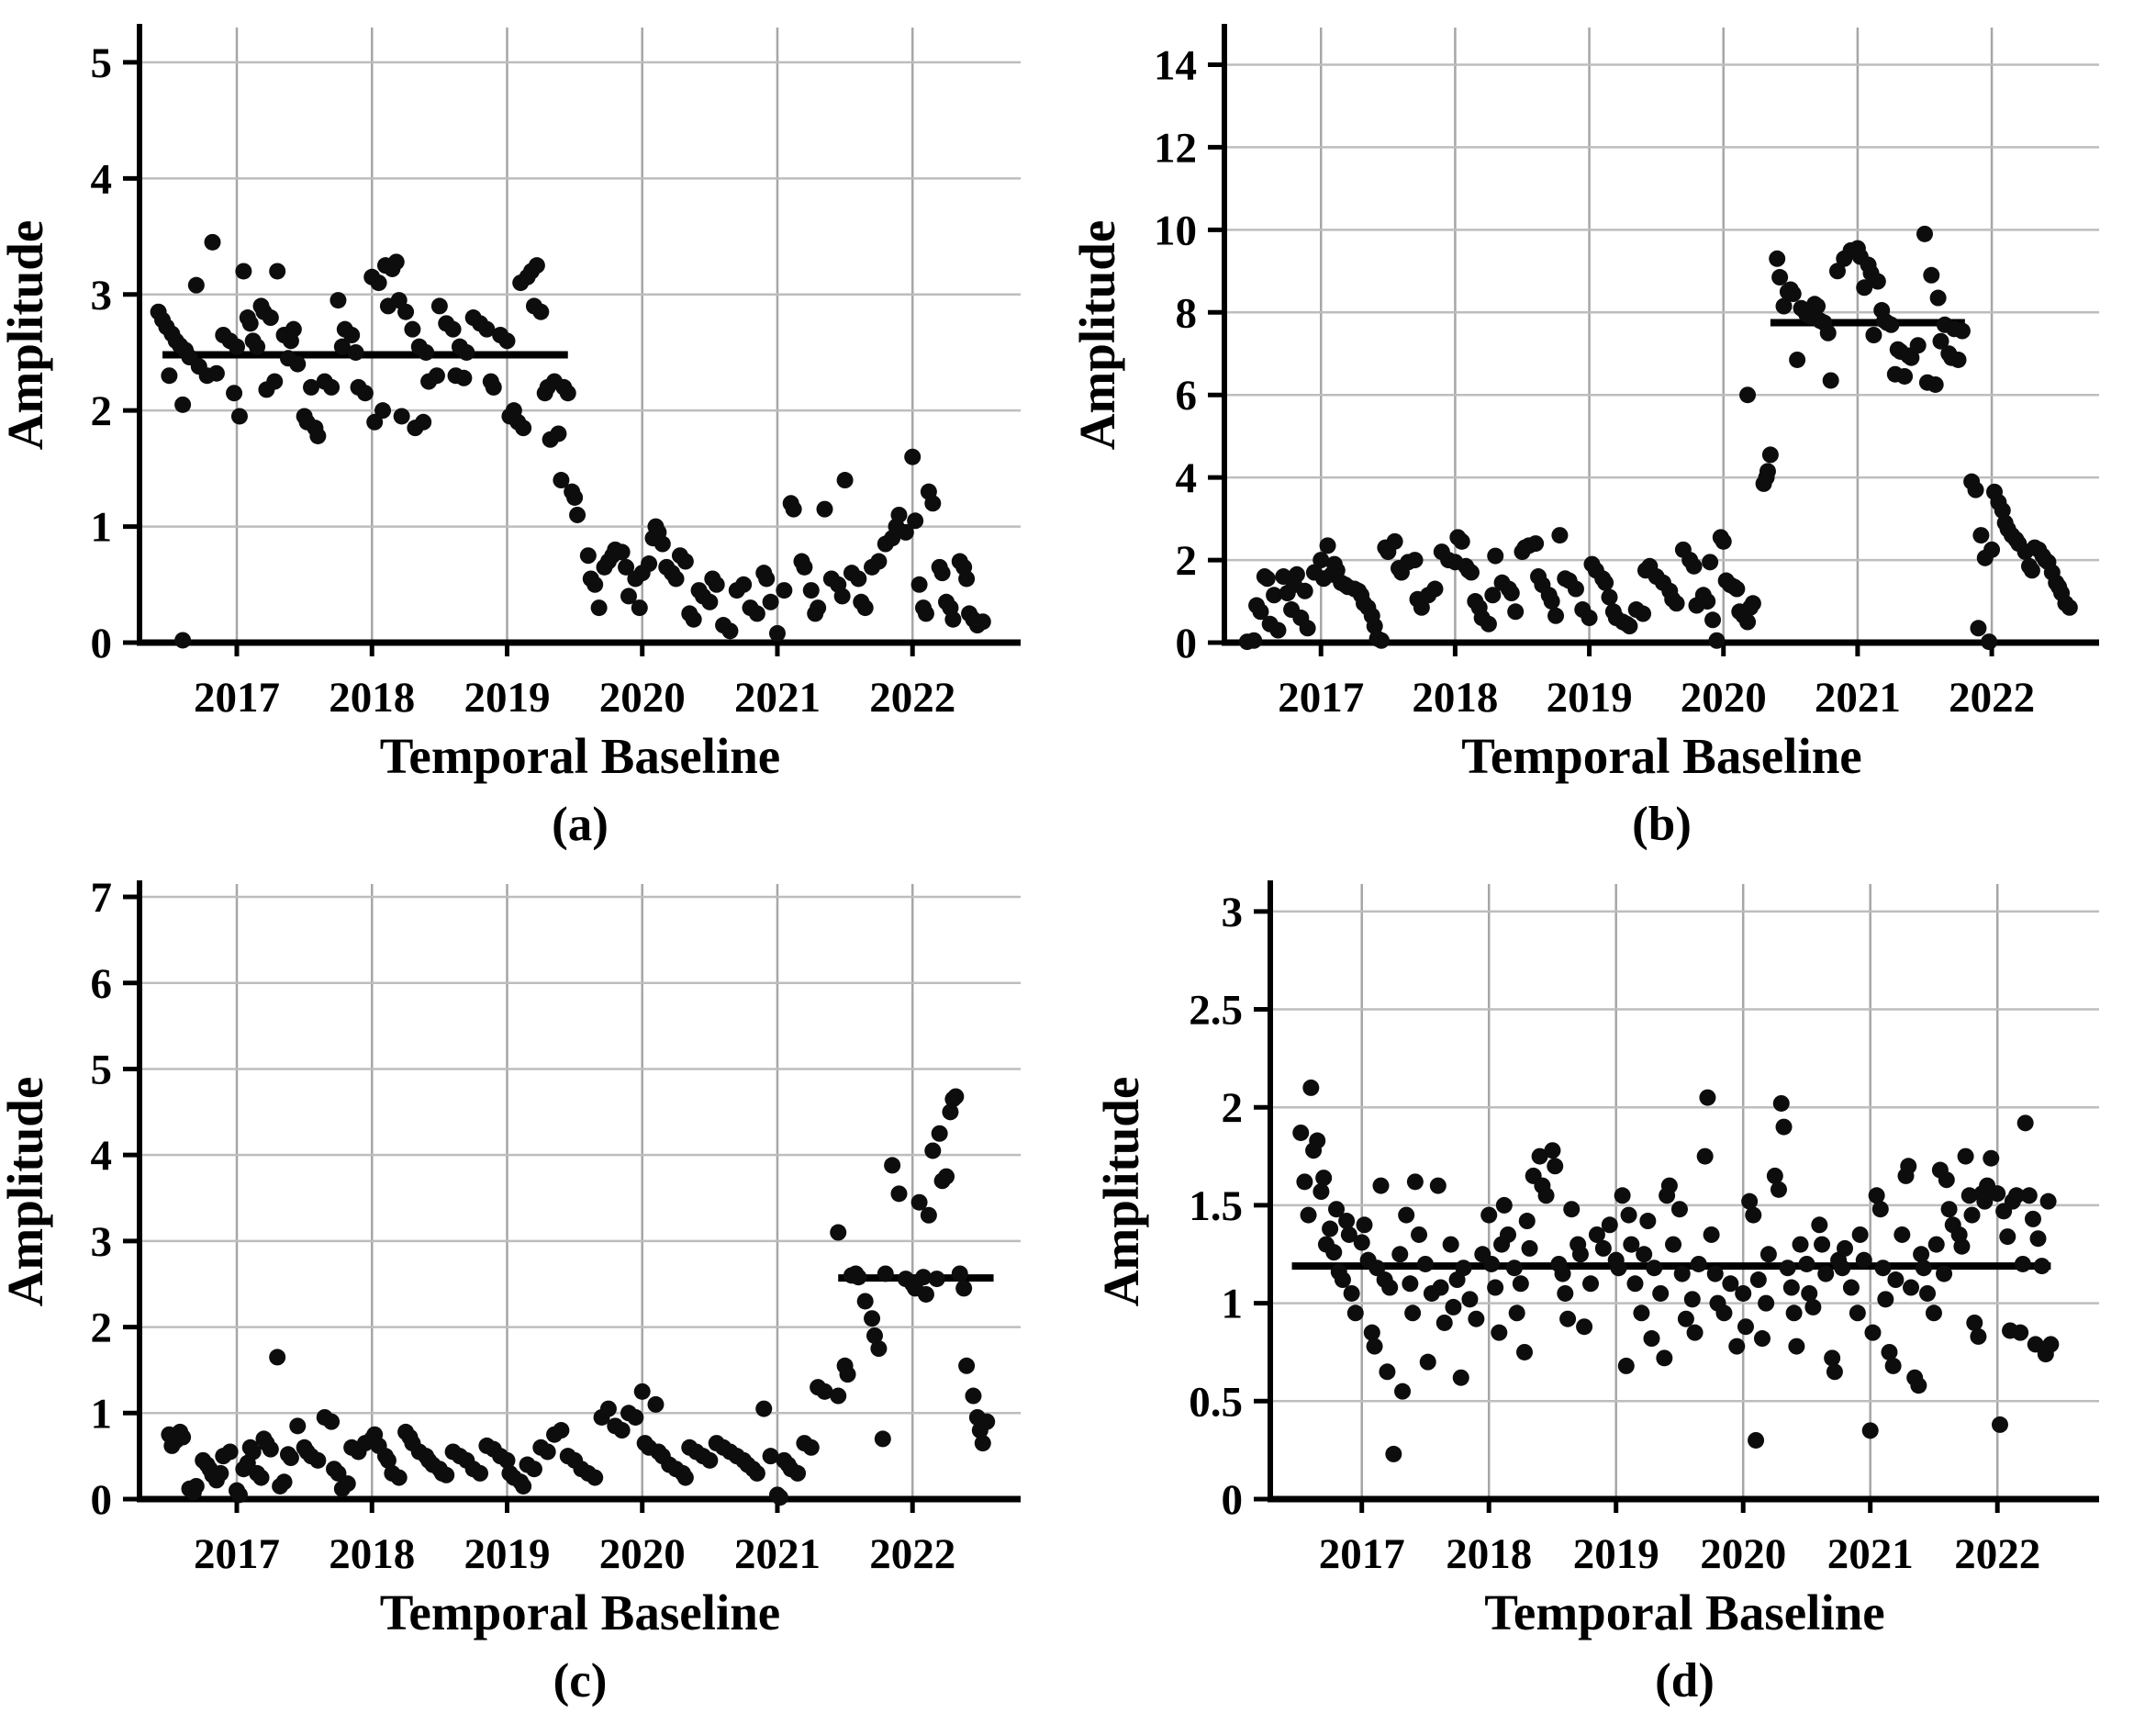 This screenshot has height=1713, width=2156. I want to click on gridlines, so click(1661, 335).